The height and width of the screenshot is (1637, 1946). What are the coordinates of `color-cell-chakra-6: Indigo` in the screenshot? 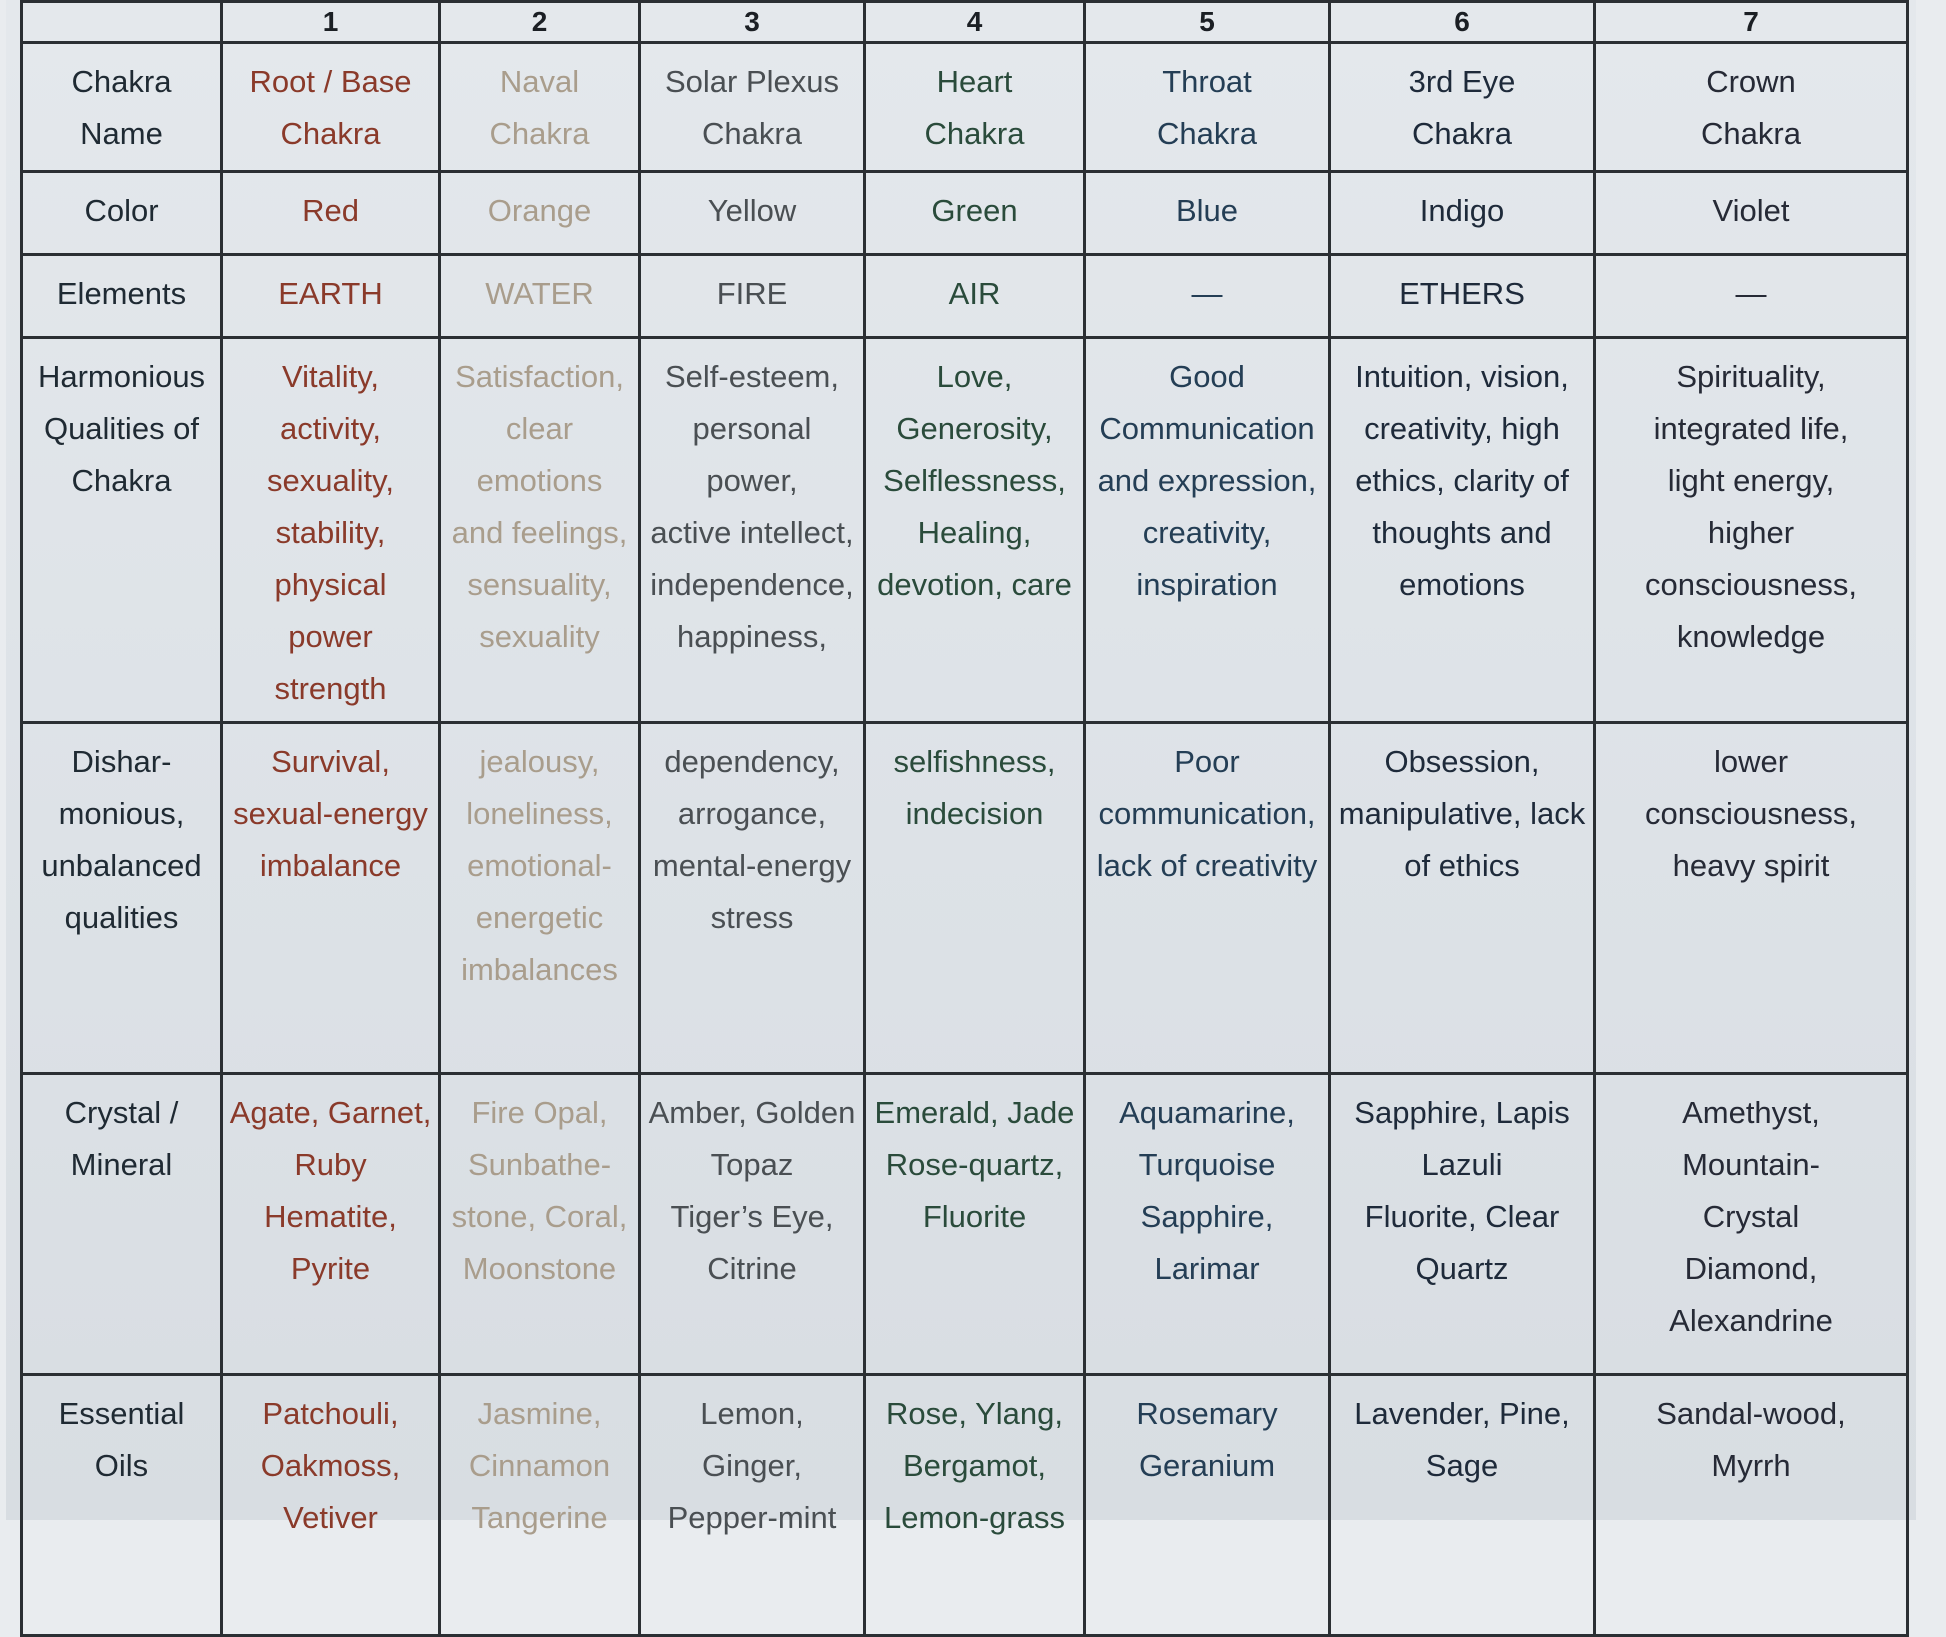 It's located at (1462, 213).